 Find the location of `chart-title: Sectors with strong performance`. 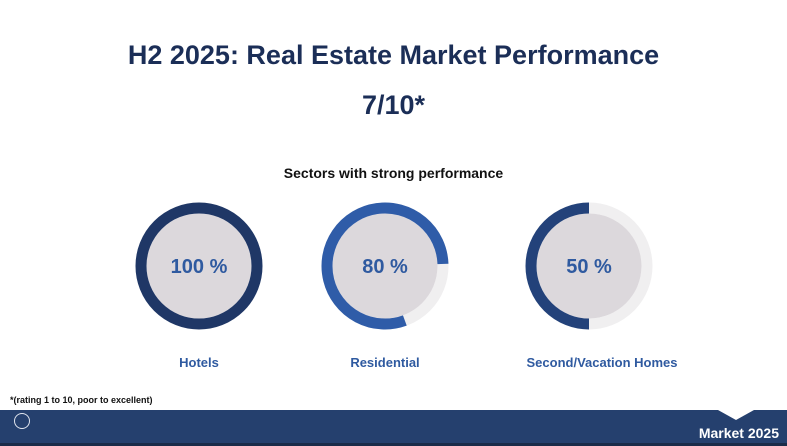

chart-title: Sectors with strong performance is located at coordinates (393, 173).